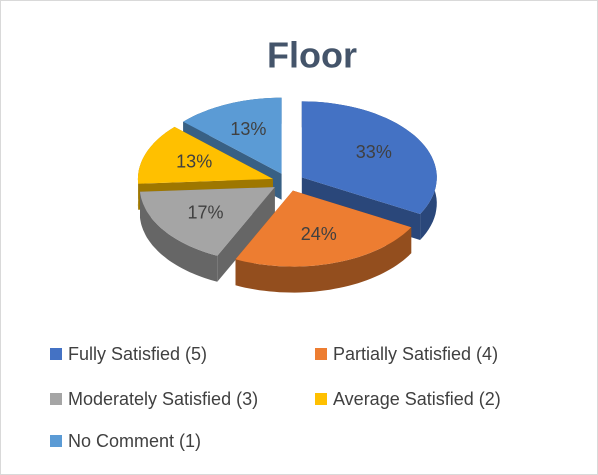 The width and height of the screenshot is (598, 475). What do you see at coordinates (319, 234) in the screenshot?
I see `data-label: 24%` at bounding box center [319, 234].